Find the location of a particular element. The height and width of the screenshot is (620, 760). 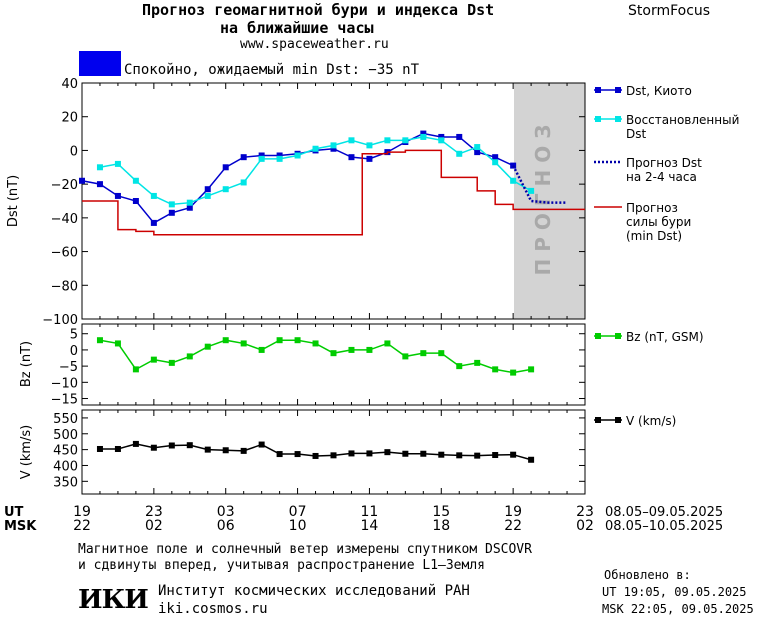

institute-url: iki.cosmos.ru is located at coordinates (213, 609).